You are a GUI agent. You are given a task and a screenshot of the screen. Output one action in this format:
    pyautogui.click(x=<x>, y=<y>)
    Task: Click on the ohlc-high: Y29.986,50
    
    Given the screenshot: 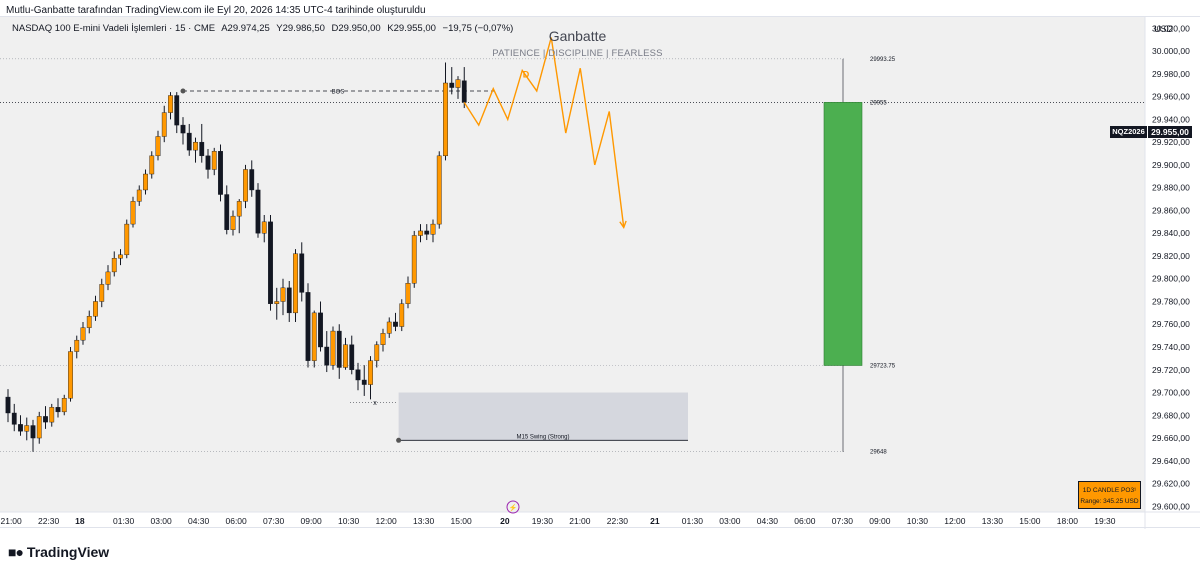 What is the action you would take?
    pyautogui.click(x=300, y=28)
    